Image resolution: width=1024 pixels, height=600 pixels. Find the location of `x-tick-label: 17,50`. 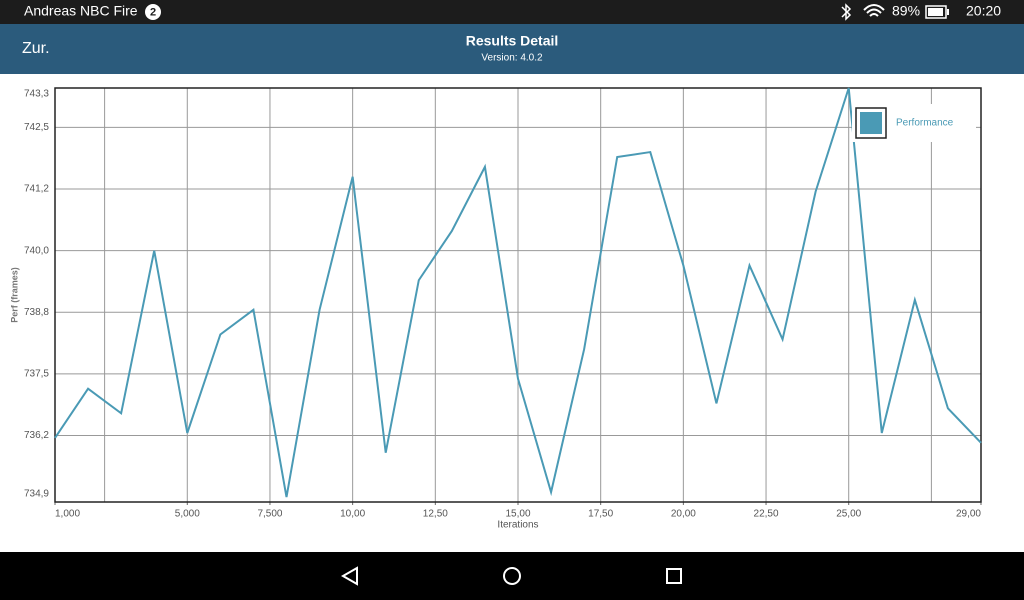

x-tick-label: 17,50 is located at coordinates (600, 514).